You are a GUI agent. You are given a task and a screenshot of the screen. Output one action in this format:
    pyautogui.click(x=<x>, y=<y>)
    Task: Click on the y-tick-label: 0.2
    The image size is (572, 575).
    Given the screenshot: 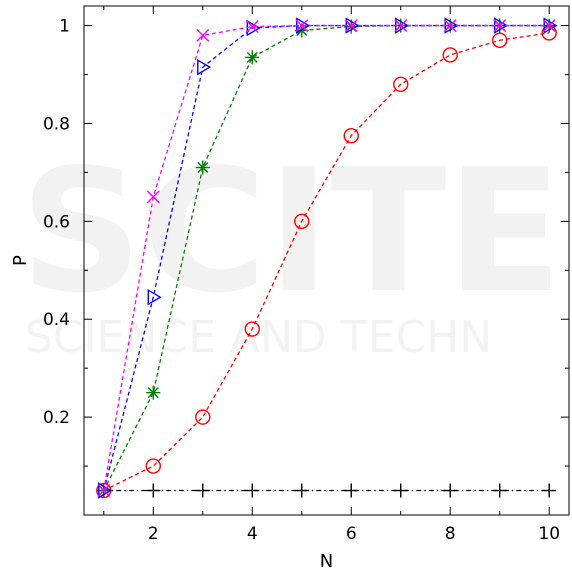 What is the action you would take?
    pyautogui.click(x=56, y=418)
    